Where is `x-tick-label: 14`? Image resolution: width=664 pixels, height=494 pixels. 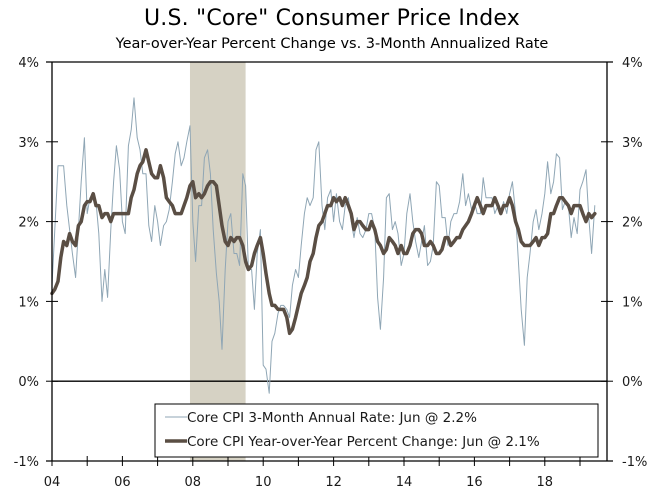
x-tick-label: 14 is located at coordinates (404, 482).